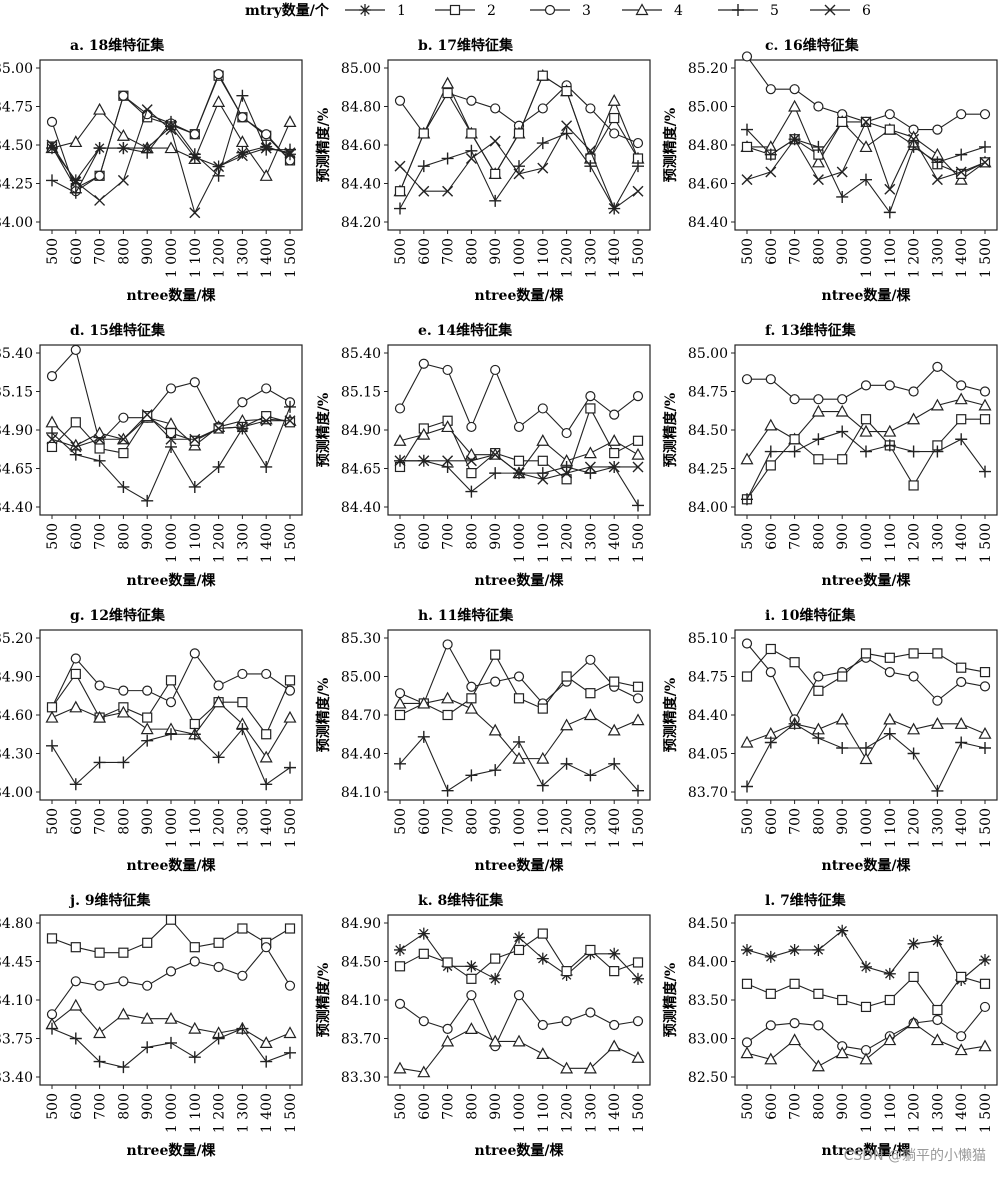 The width and height of the screenshot is (1000, 1177). I want to click on y-tick-label: 84.60, so click(708, 185).